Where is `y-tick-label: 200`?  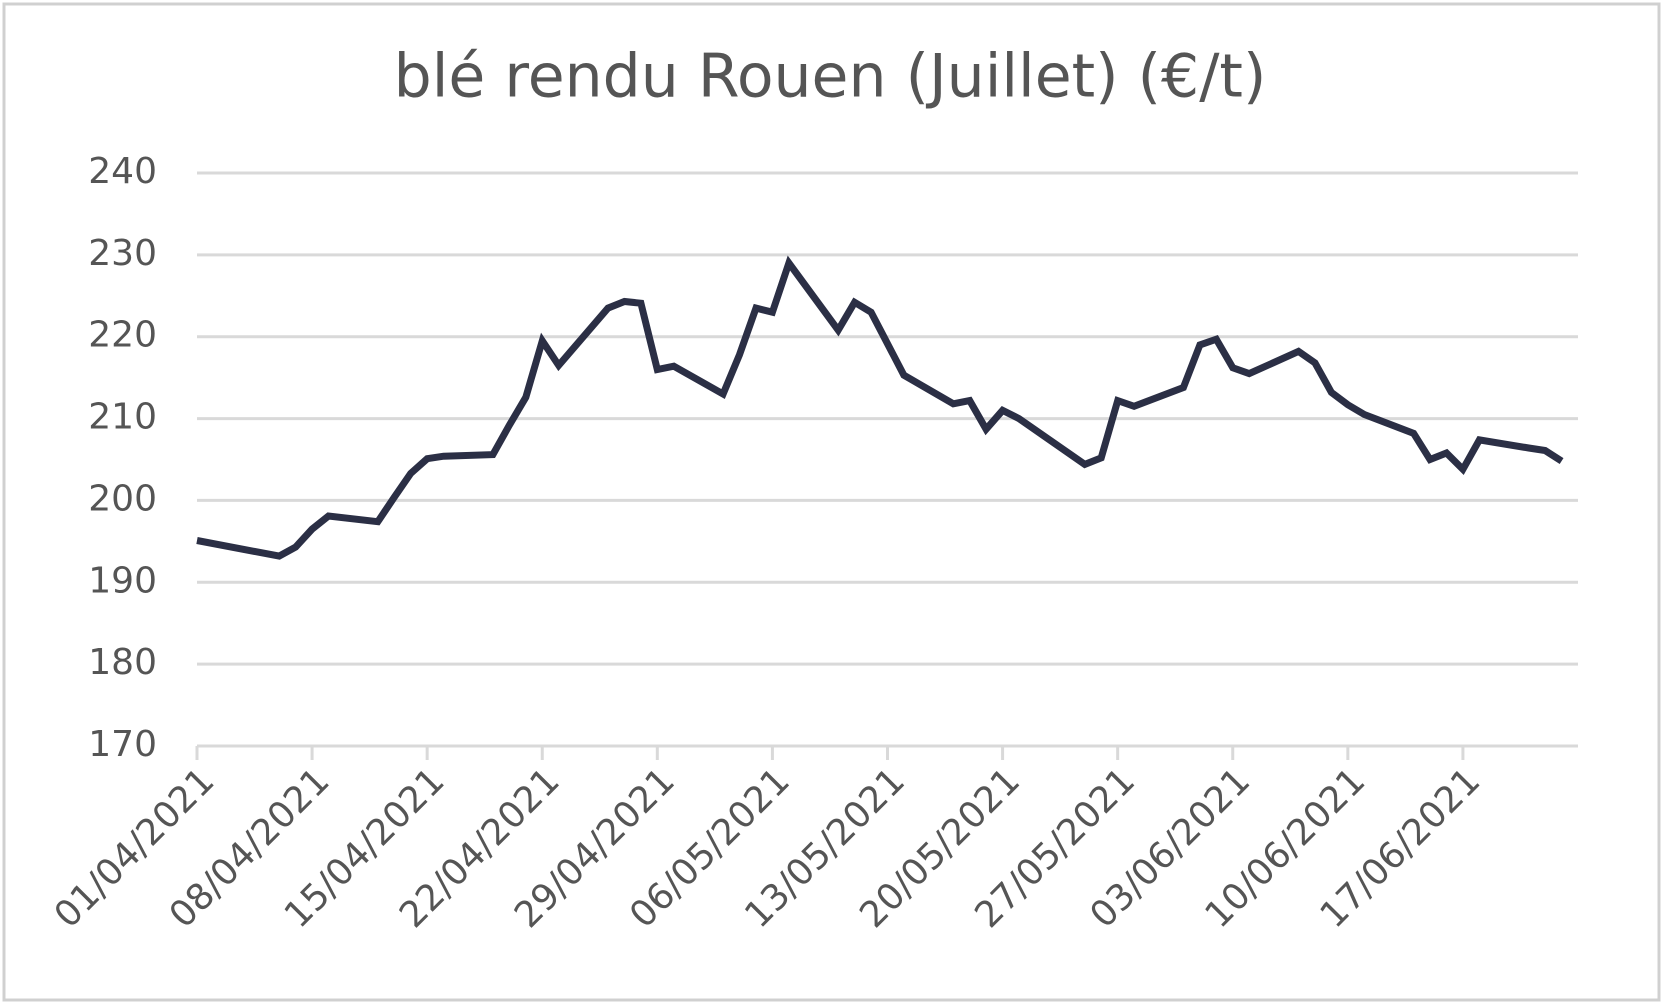
y-tick-label: 200 is located at coordinates (122, 498).